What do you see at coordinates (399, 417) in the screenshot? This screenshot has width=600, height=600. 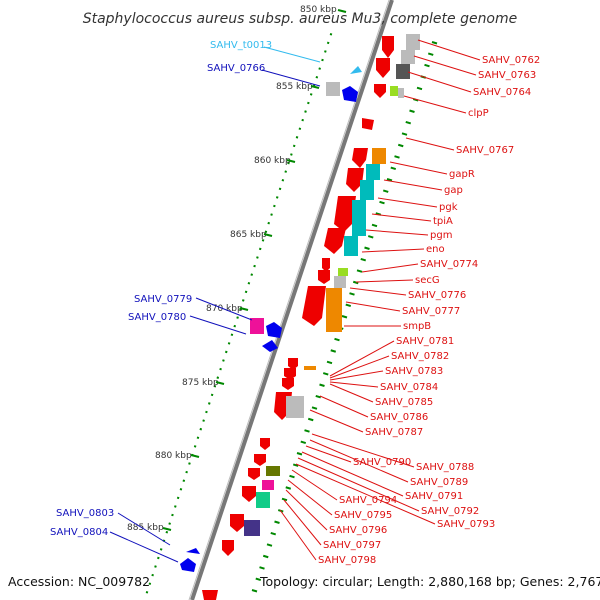 I see `gene-label: SAHV_0786` at bounding box center [399, 417].